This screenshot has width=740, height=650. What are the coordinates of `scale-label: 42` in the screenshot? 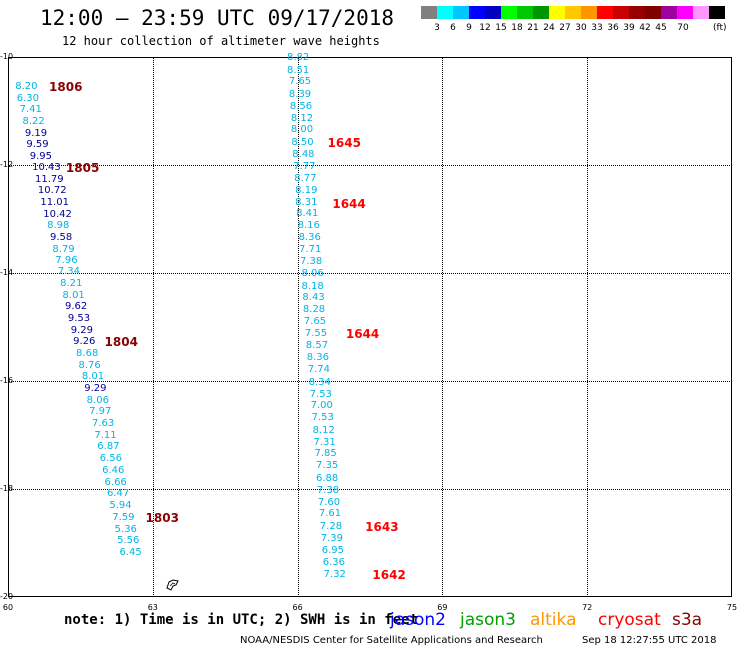 It's located at (645, 28).